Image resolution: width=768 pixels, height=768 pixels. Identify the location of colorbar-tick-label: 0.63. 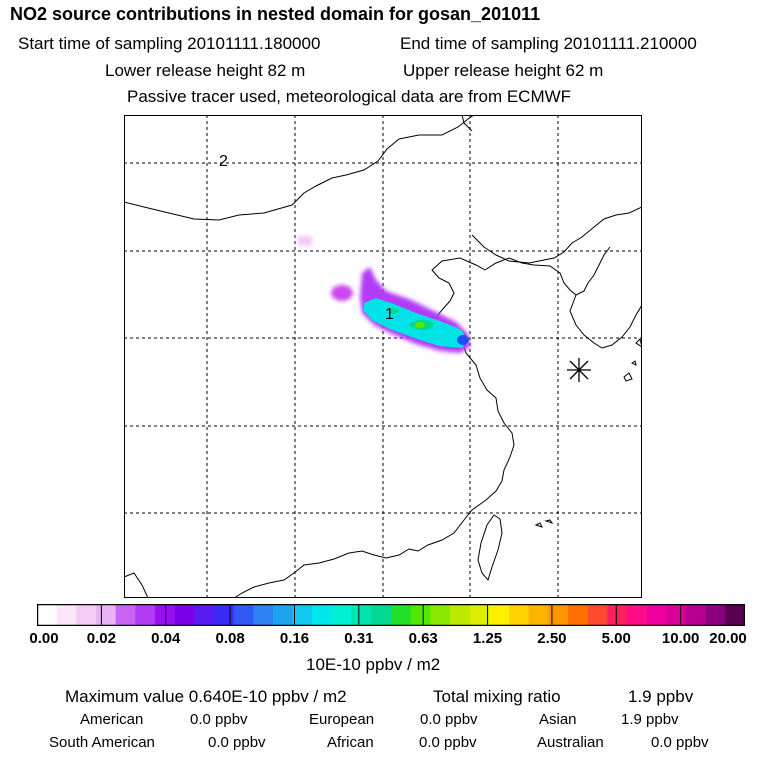
(423, 638).